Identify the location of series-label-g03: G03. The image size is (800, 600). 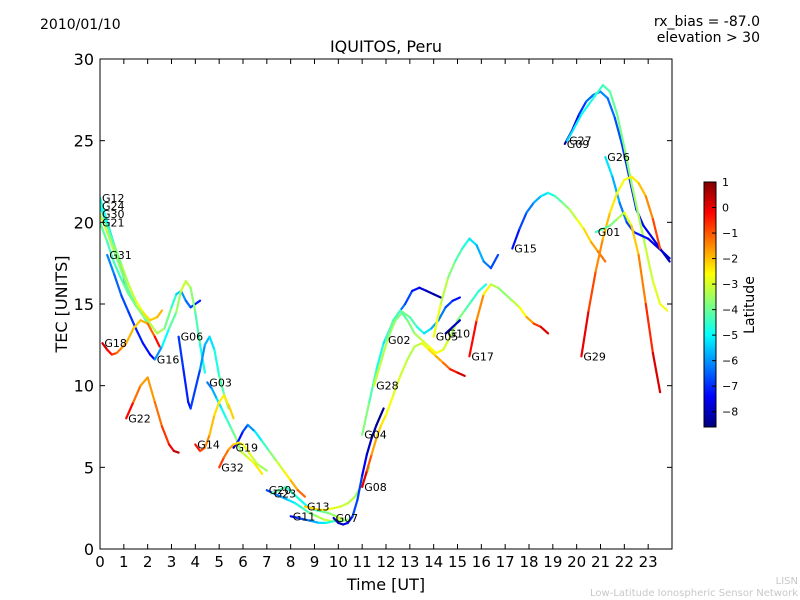
(220, 382).